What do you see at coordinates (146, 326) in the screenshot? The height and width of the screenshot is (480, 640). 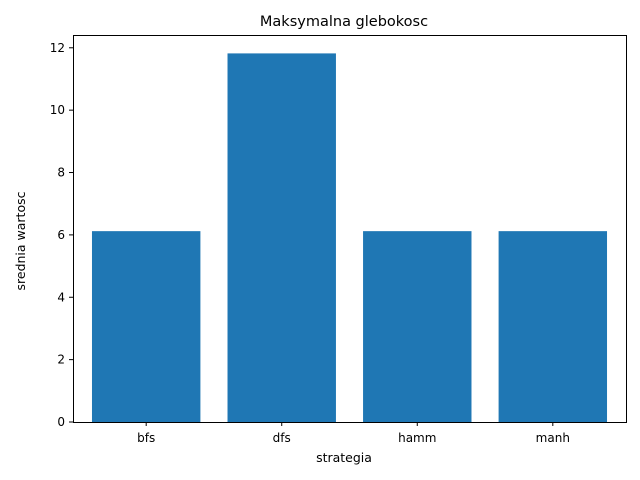 I see `bar-bfs` at bounding box center [146, 326].